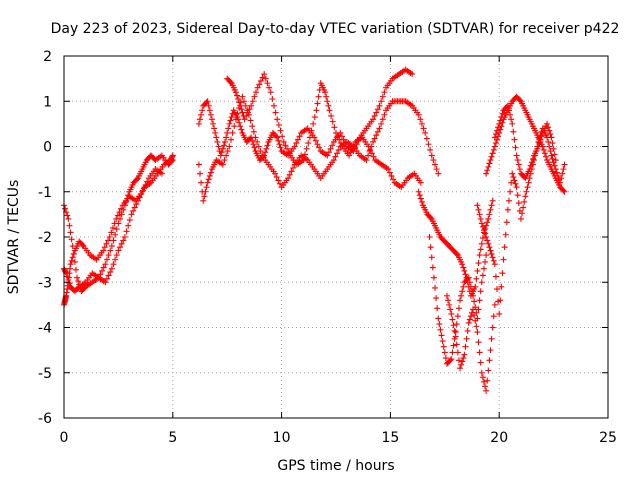  What do you see at coordinates (14, 237) in the screenshot?
I see `y-axis-label: SDTVAR / TECUs` at bounding box center [14, 237].